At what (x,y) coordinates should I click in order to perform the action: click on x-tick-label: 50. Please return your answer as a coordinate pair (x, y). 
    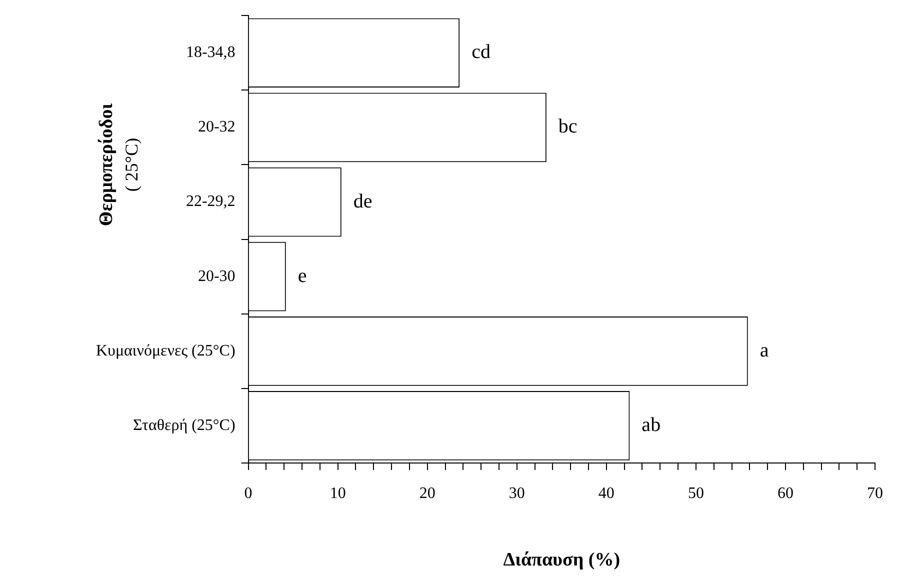
    Looking at the image, I should click on (696, 493).